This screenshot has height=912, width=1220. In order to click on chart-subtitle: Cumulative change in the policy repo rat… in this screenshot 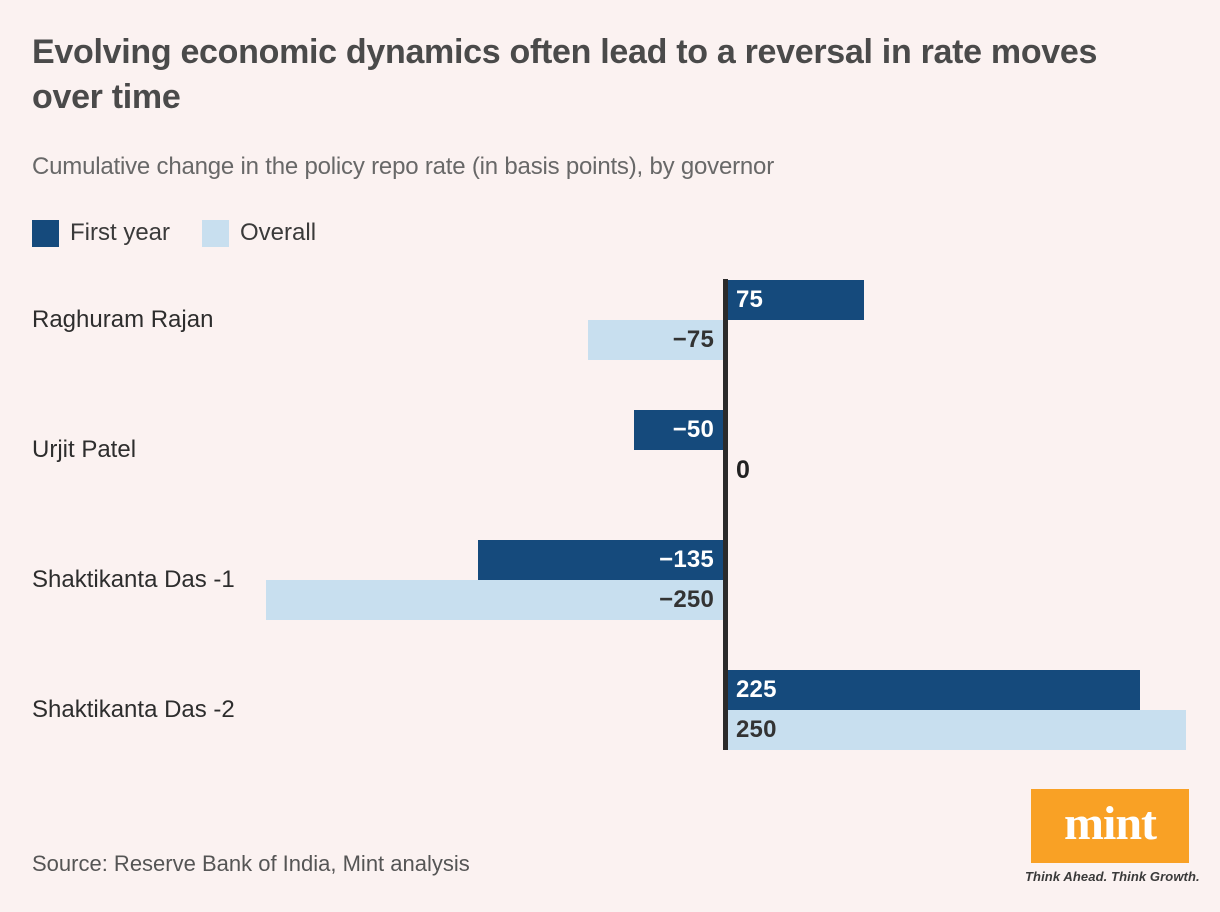, I will do `click(403, 166)`.